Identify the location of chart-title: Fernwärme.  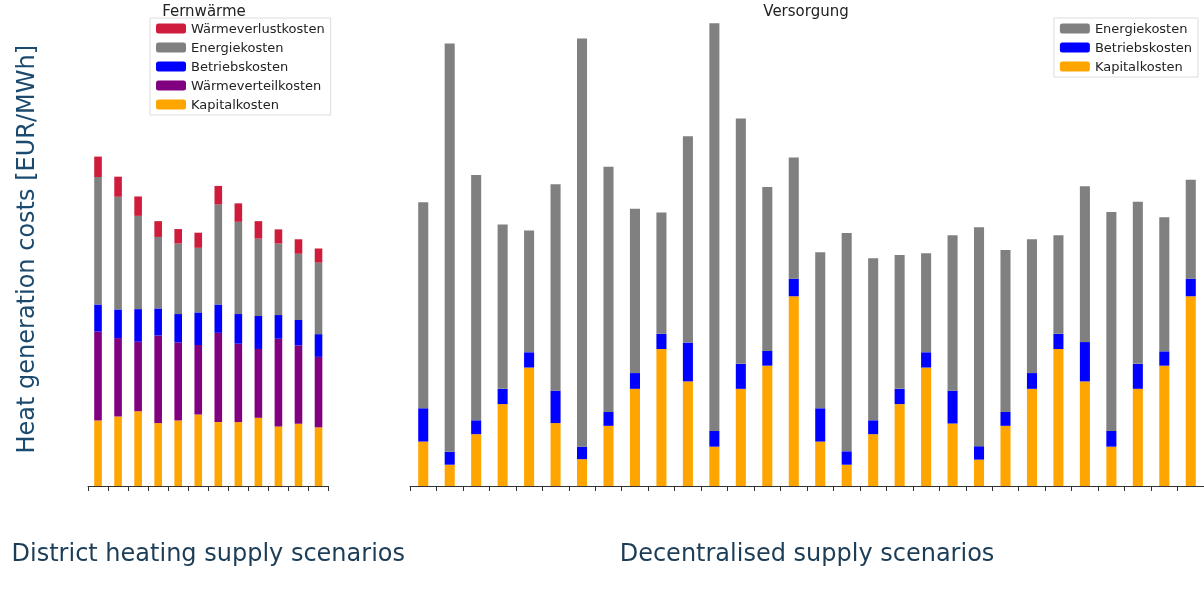
(204, 10).